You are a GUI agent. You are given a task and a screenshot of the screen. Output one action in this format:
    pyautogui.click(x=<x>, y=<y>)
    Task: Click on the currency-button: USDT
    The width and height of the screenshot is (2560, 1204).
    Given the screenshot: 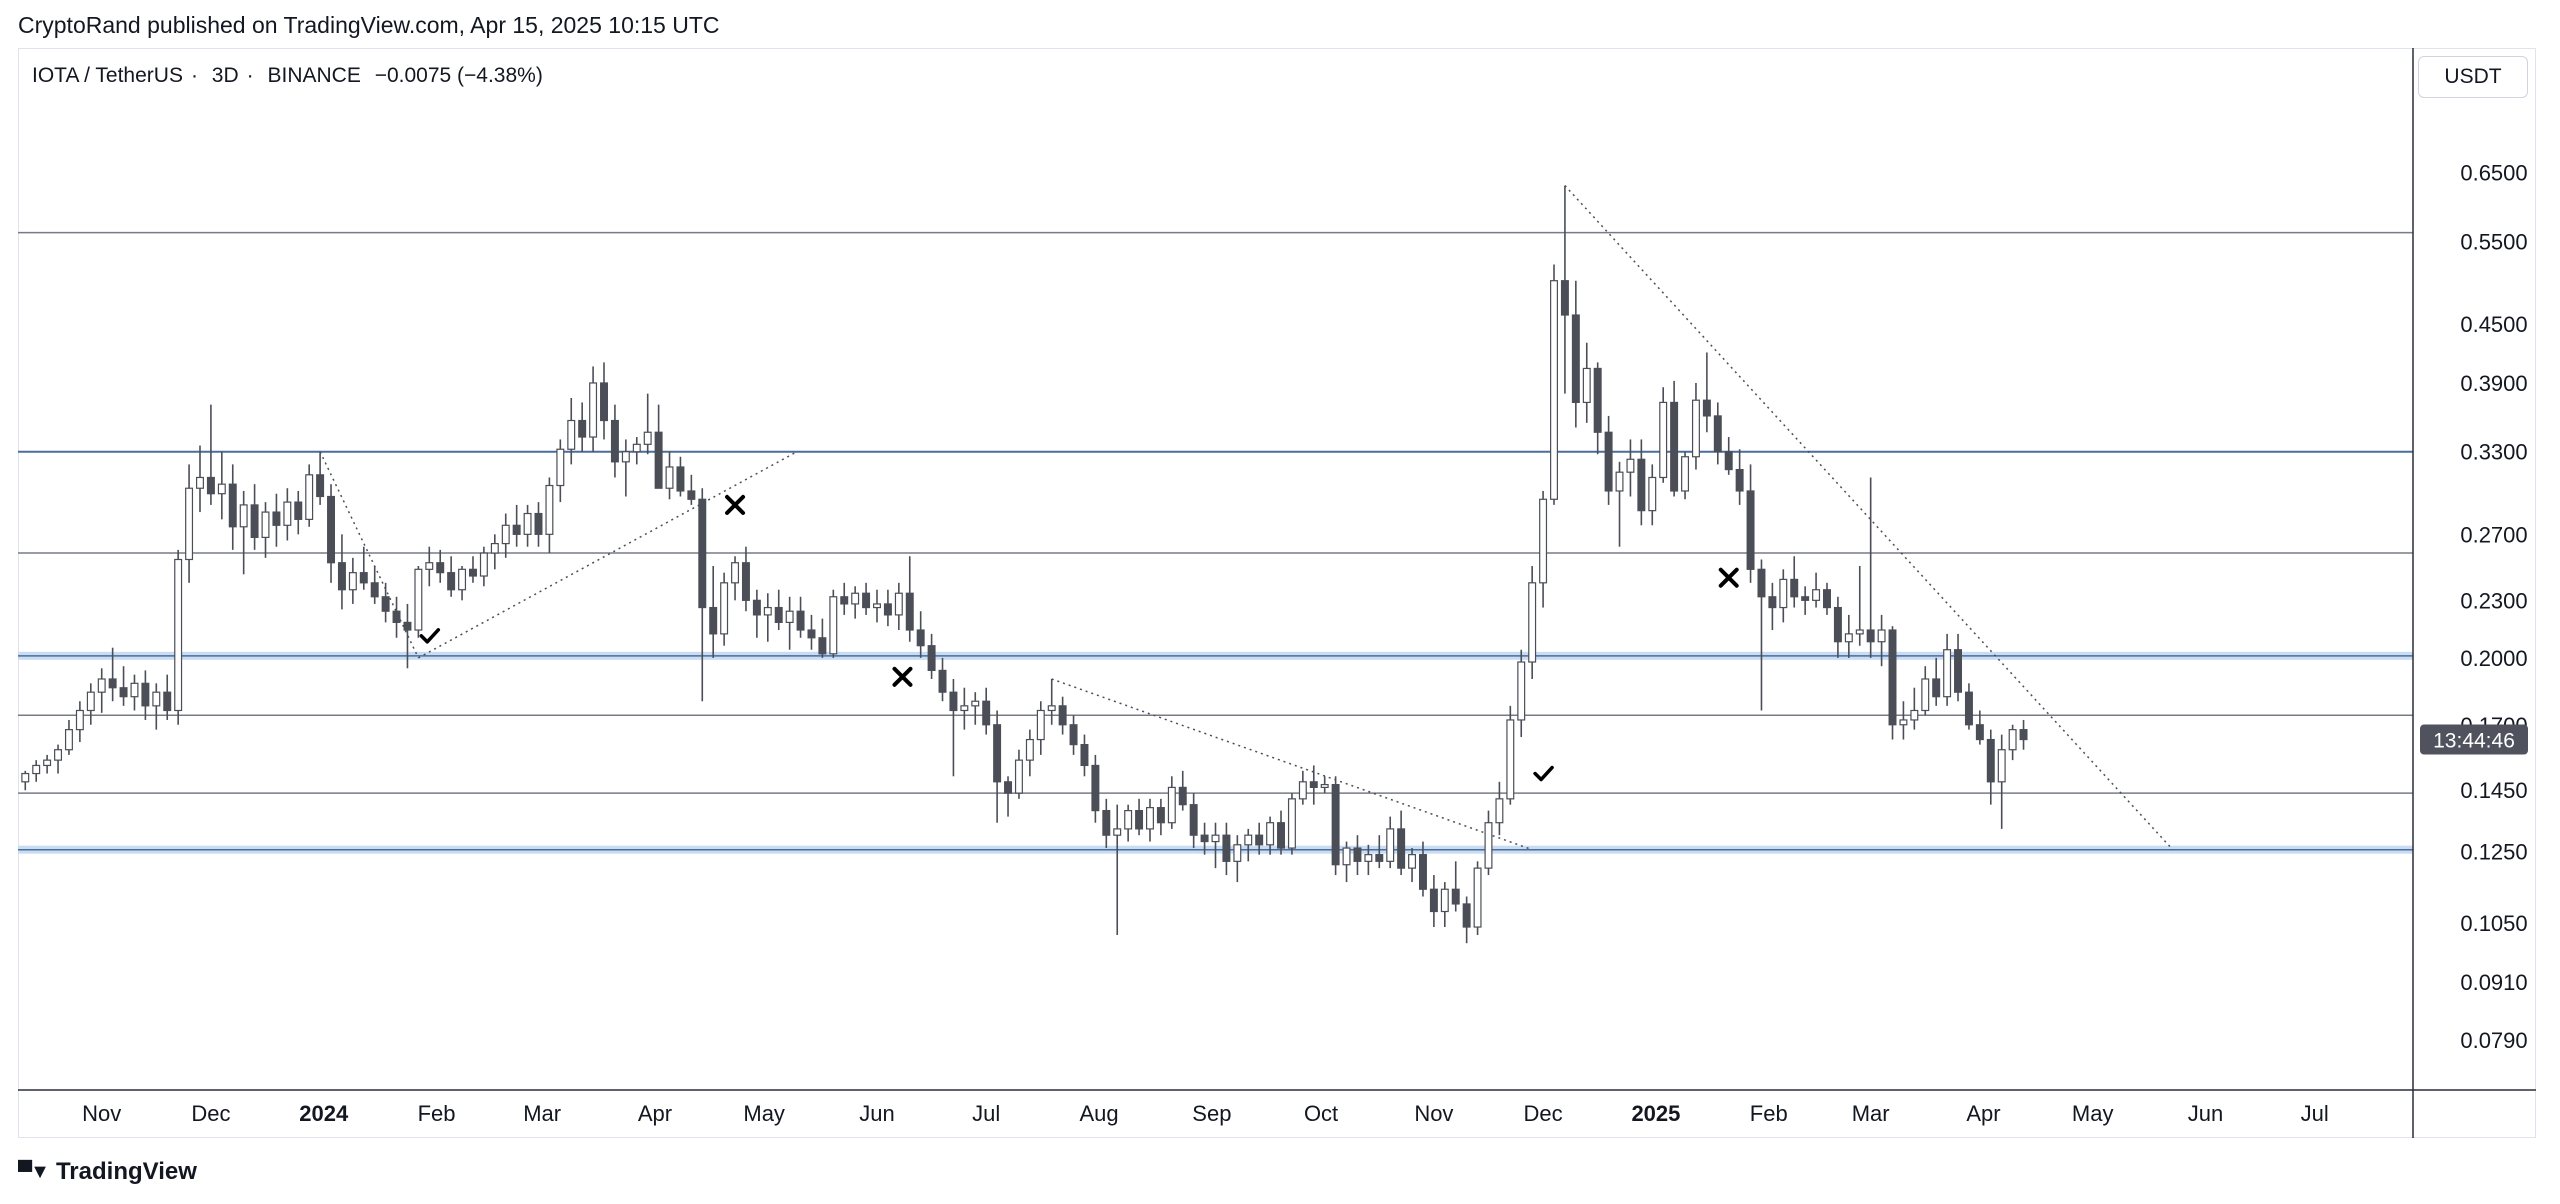 What is the action you would take?
    pyautogui.click(x=2473, y=77)
    